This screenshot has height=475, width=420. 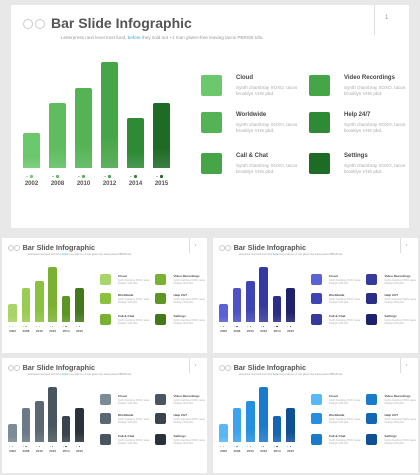 What do you see at coordinates (400, 366) in the screenshot?
I see `slide-number-divider` at bounding box center [400, 366].